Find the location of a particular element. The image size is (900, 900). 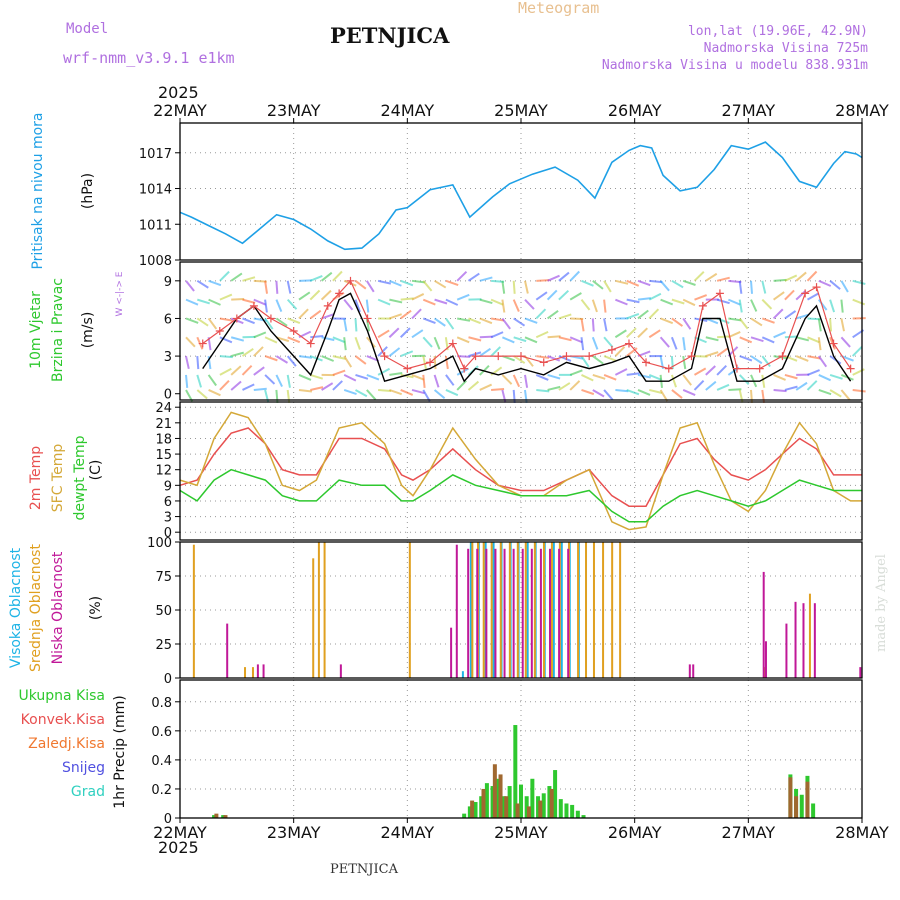

x-tick-label-top: 27MAY is located at coordinates (749, 110).